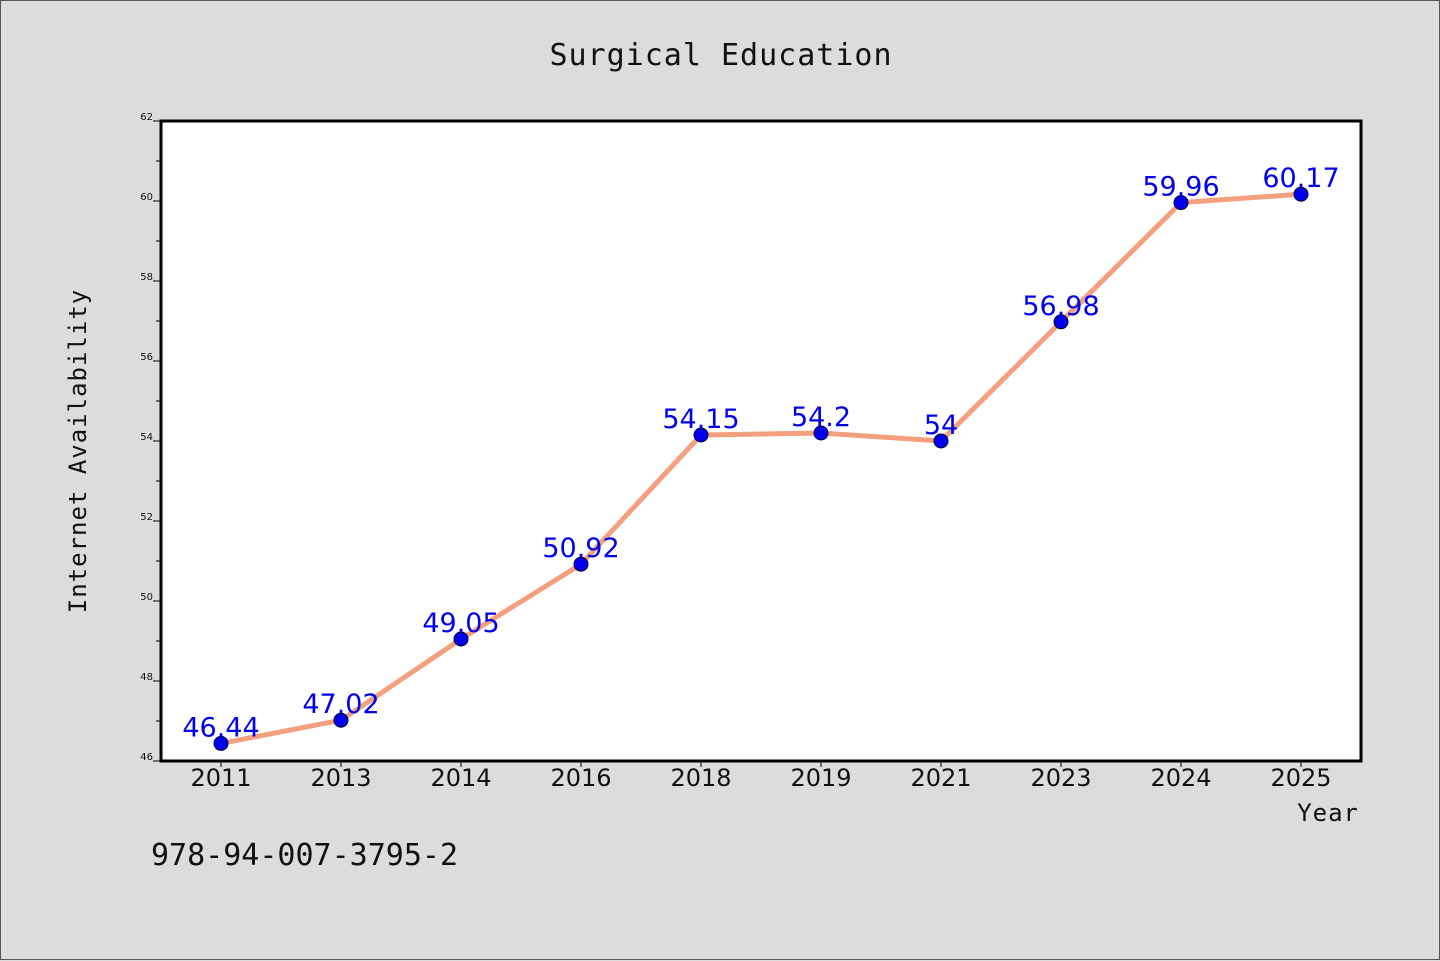 The height and width of the screenshot is (961, 1440). I want to click on data-label: 59.96, so click(1180, 187).